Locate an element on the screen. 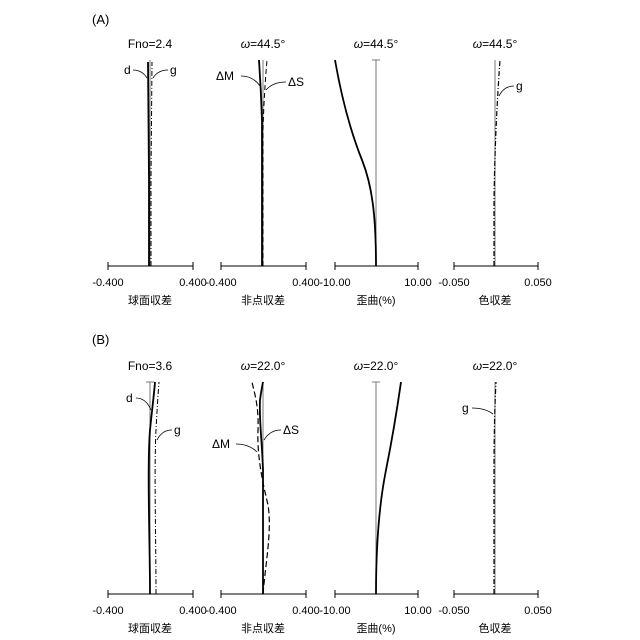 This screenshot has height=640, width=640. panel-b-chromatic: ω=22.0° -0.050 0.050 色収差 g is located at coordinates (494, 497).